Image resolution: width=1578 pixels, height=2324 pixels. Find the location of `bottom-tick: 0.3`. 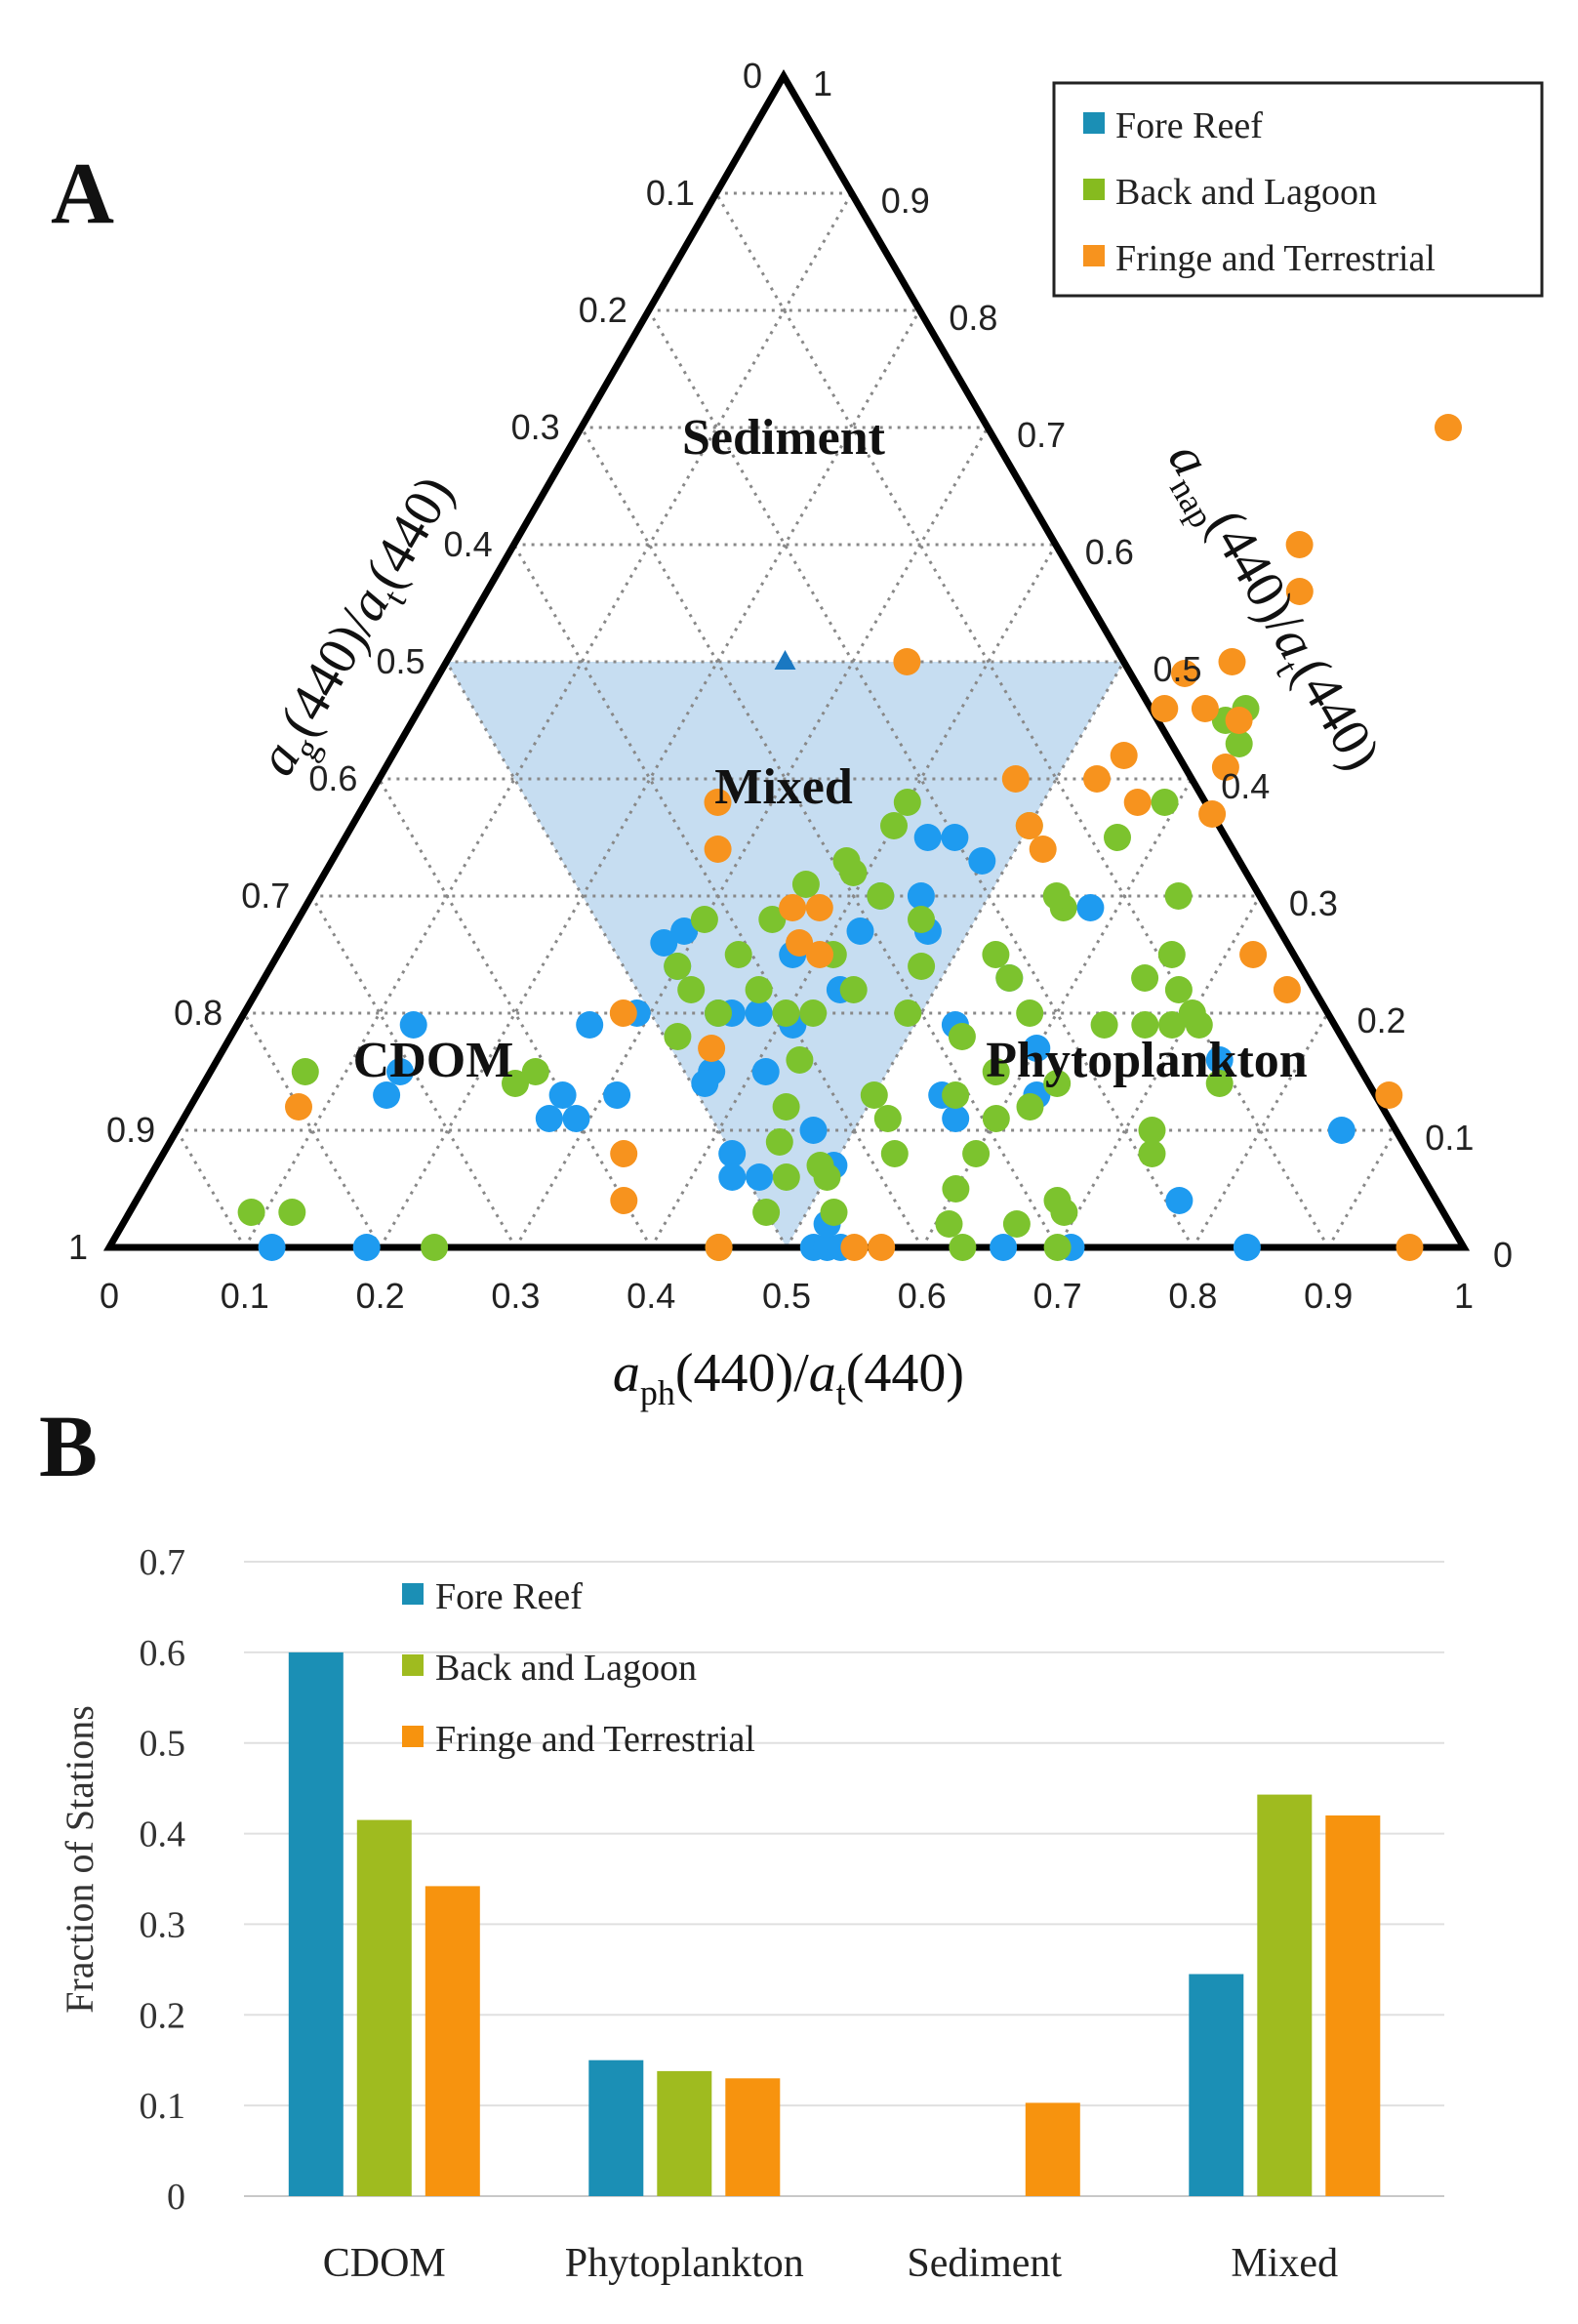

bottom-tick: 0.3 is located at coordinates (515, 1296).